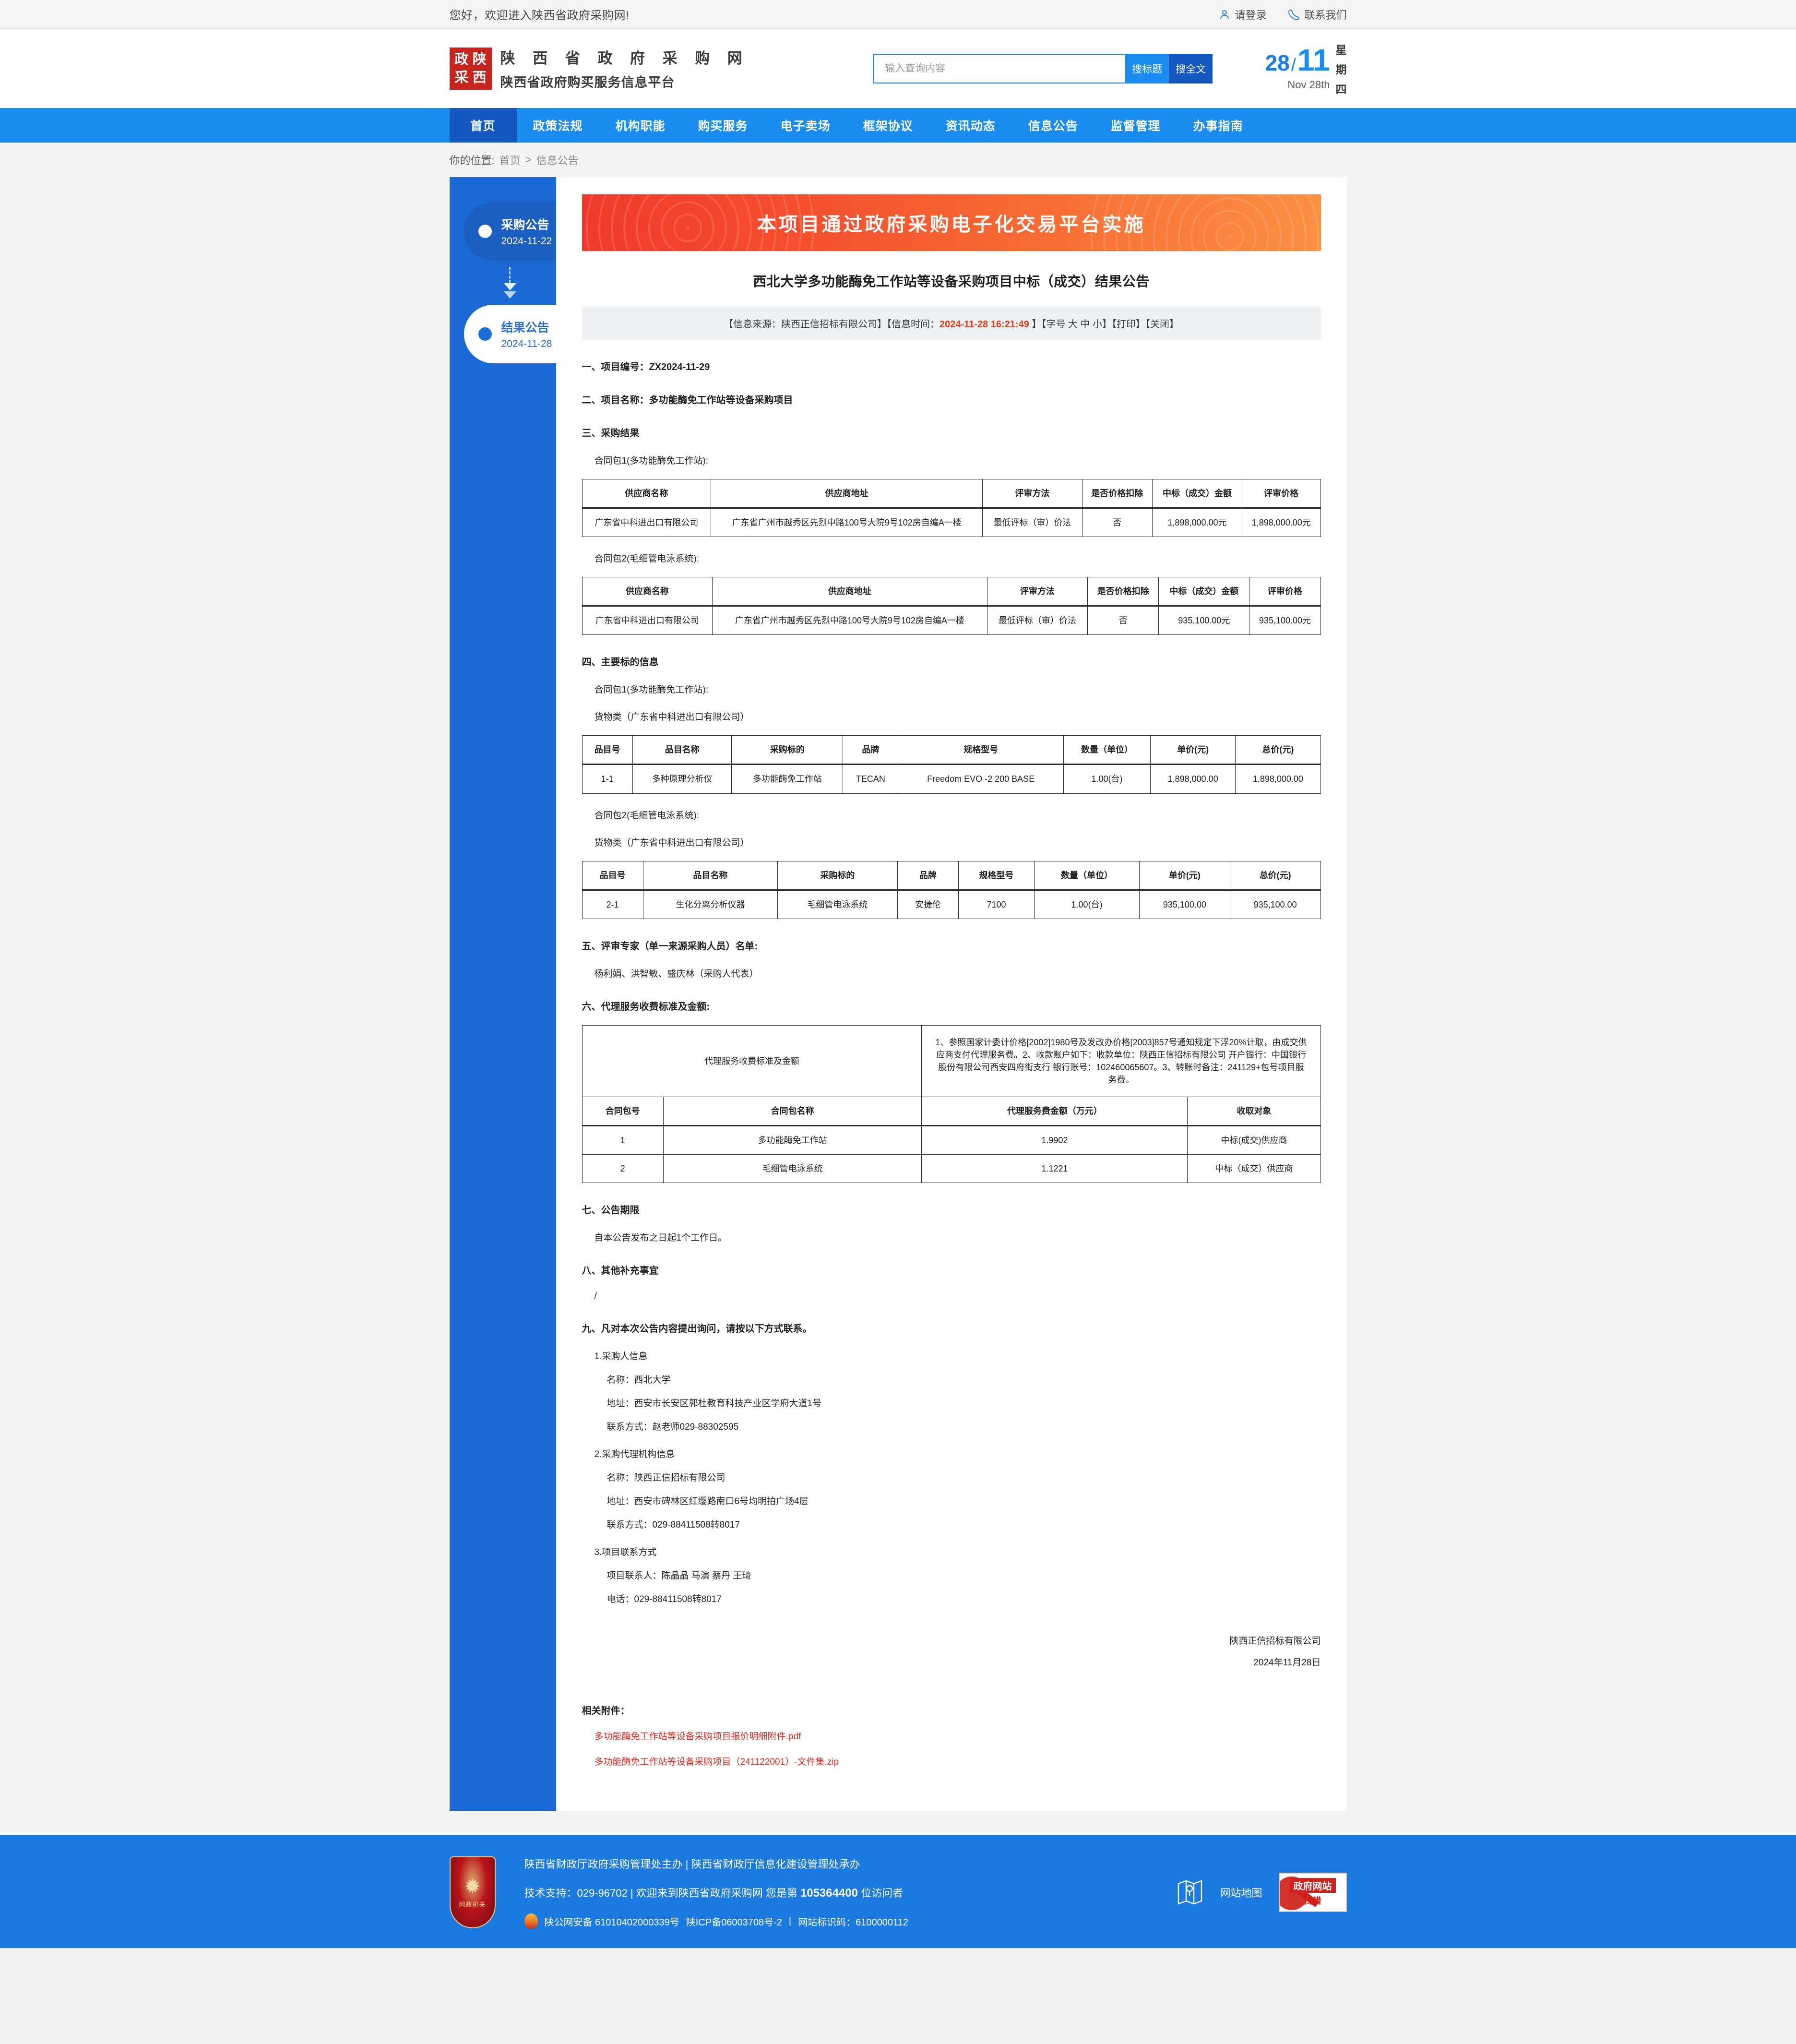 Image resolution: width=1796 pixels, height=2044 pixels. What do you see at coordinates (714, 1404) in the screenshot?
I see `contact-line: 地址：西安市长安区郭杜教育科技产业区学府大道1号` at bounding box center [714, 1404].